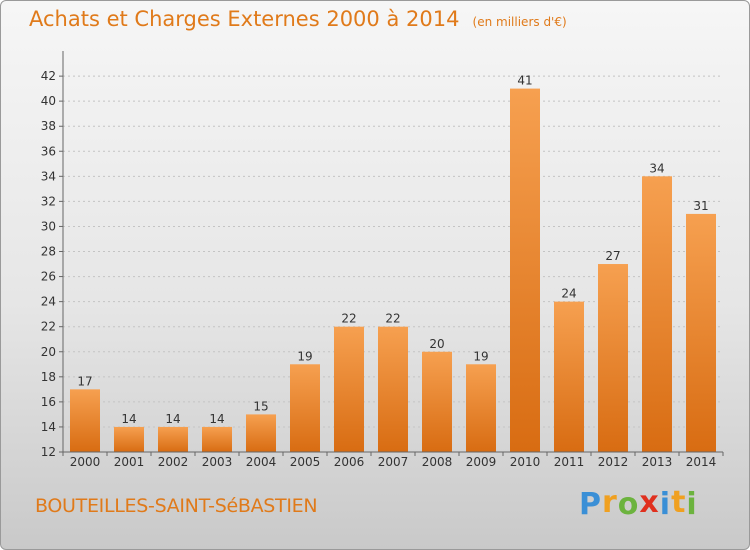 The height and width of the screenshot is (550, 750). Describe the element at coordinates (48, 452) in the screenshot. I see `y-tick-label: 12` at that location.